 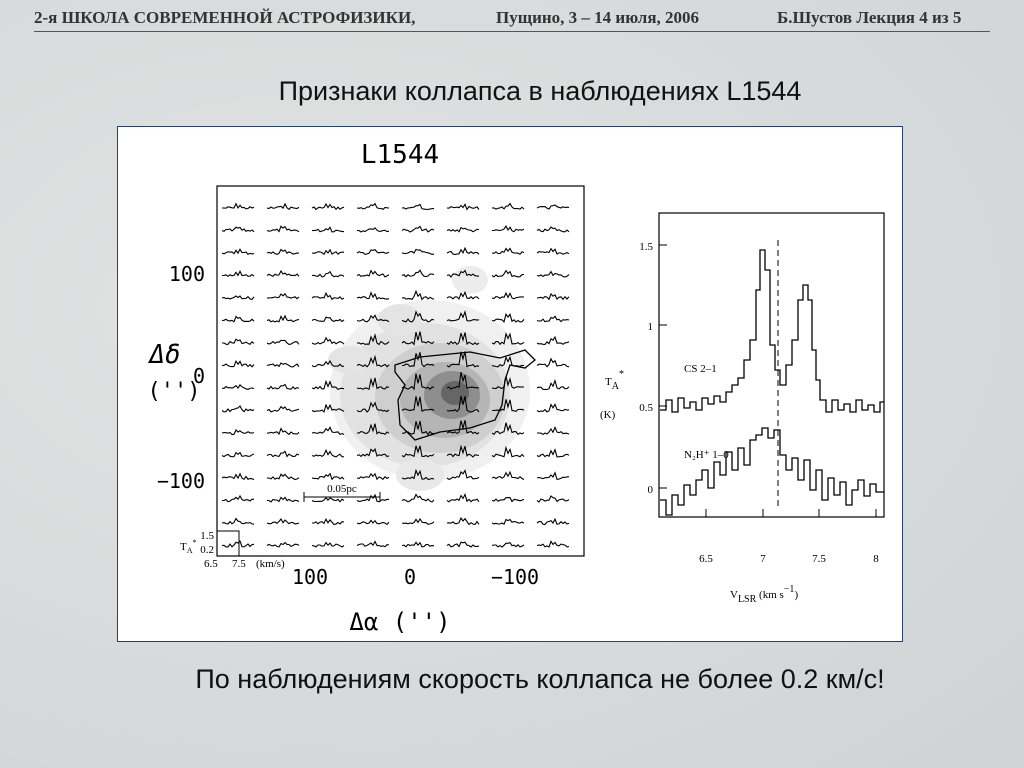 What do you see at coordinates (608, 415) in the screenshot?
I see `spectrum-y-unit: (K)` at bounding box center [608, 415].